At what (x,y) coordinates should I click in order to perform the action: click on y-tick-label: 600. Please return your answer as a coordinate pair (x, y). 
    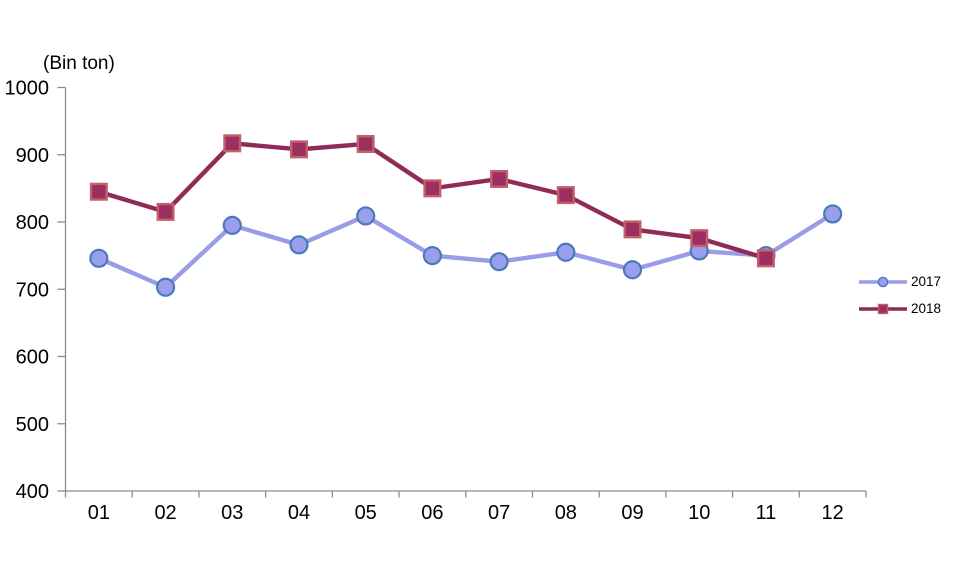
    Looking at the image, I should click on (32, 358).